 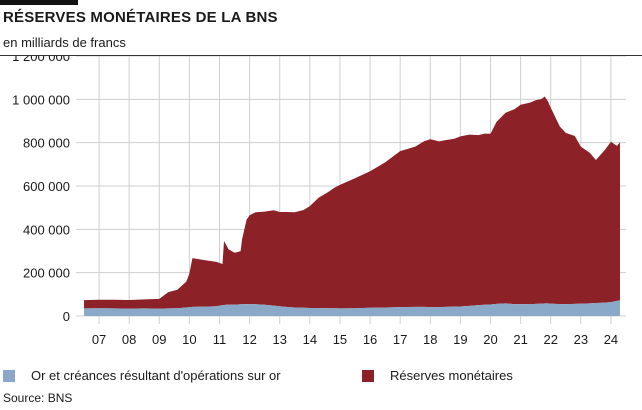 I want to click on x-tick-label: 09, so click(x=159, y=339).